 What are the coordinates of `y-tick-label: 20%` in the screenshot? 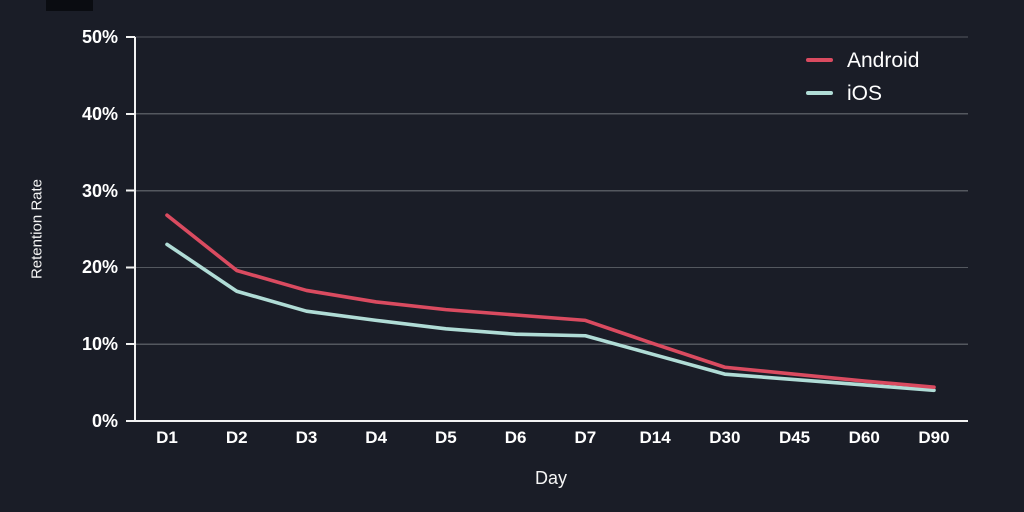 It's located at (99, 267).